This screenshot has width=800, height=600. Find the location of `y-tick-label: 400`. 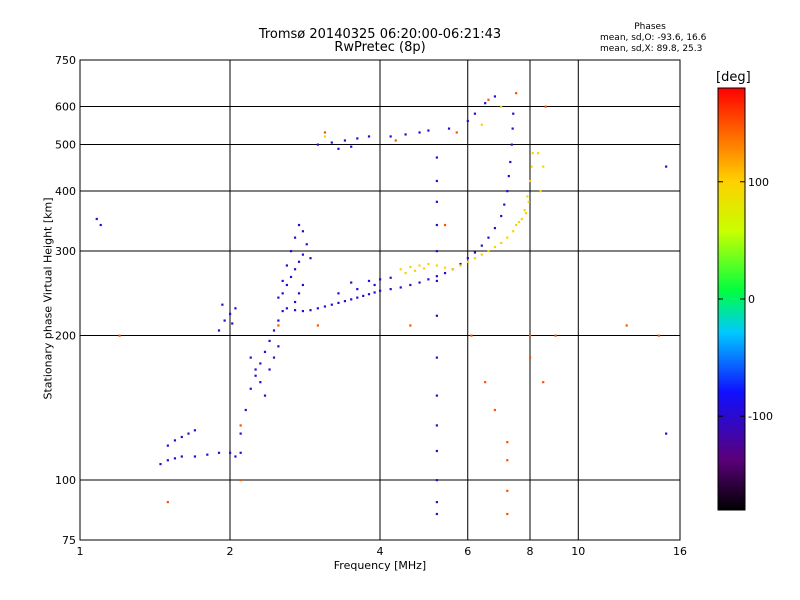

y-tick-label: 400 is located at coordinates (65, 191).